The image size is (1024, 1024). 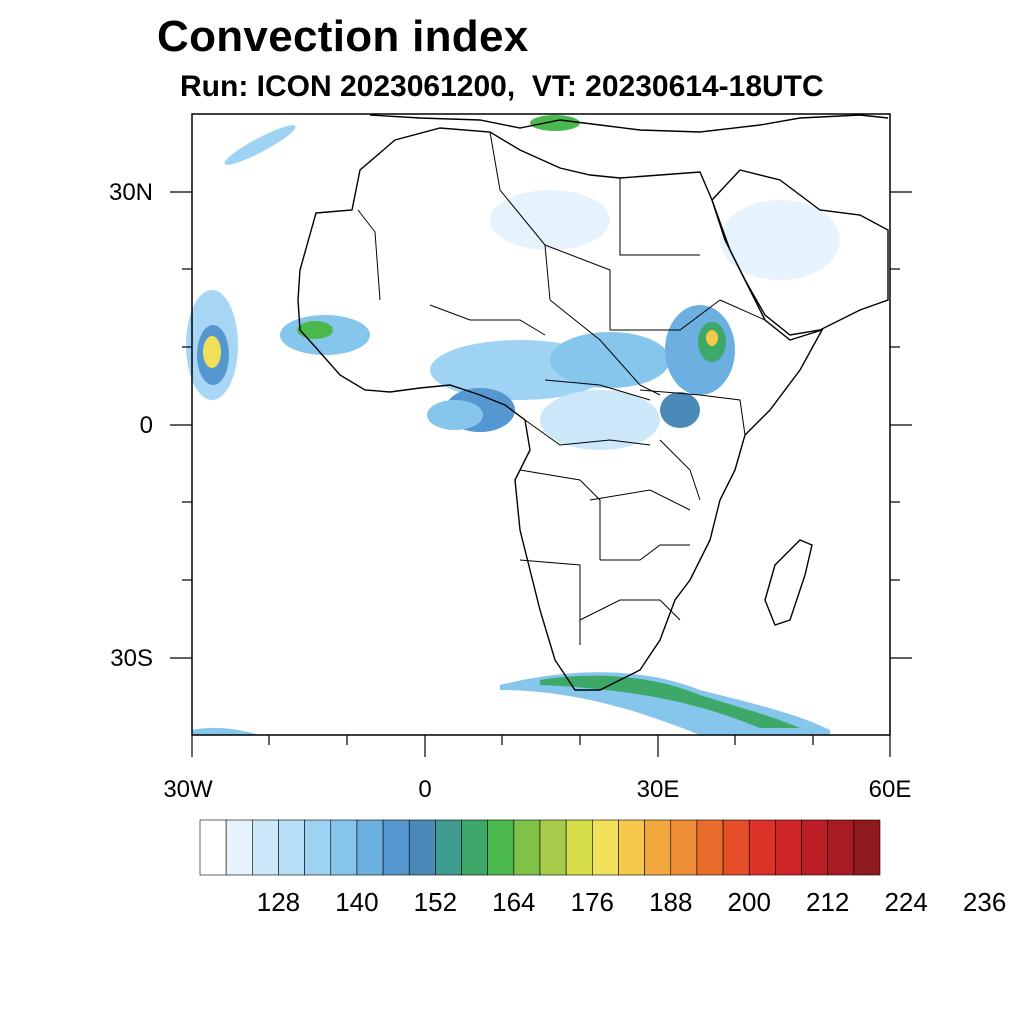 I want to click on lon-tick-label-0: 0, so click(x=424, y=789).